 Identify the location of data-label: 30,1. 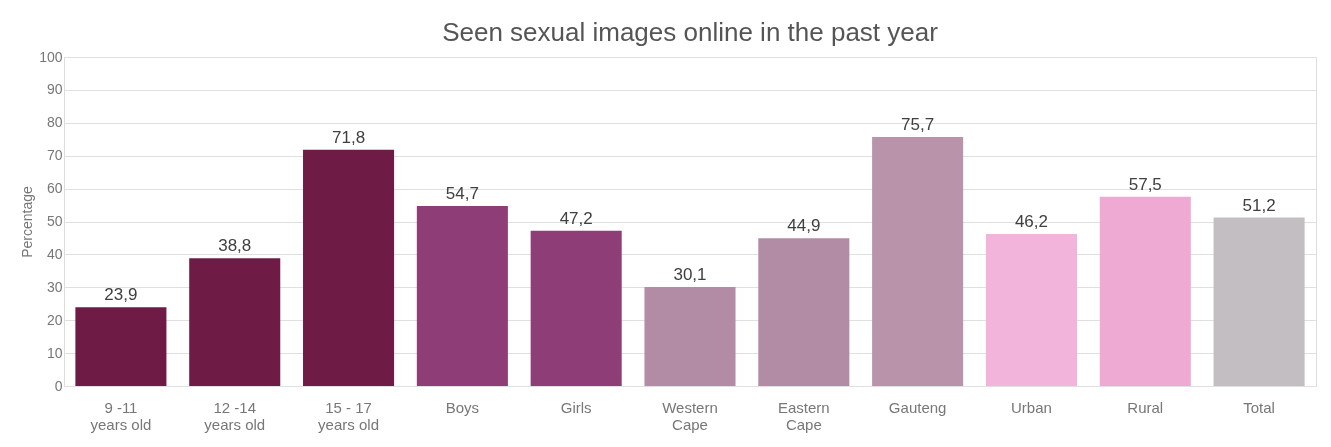
(690, 274).